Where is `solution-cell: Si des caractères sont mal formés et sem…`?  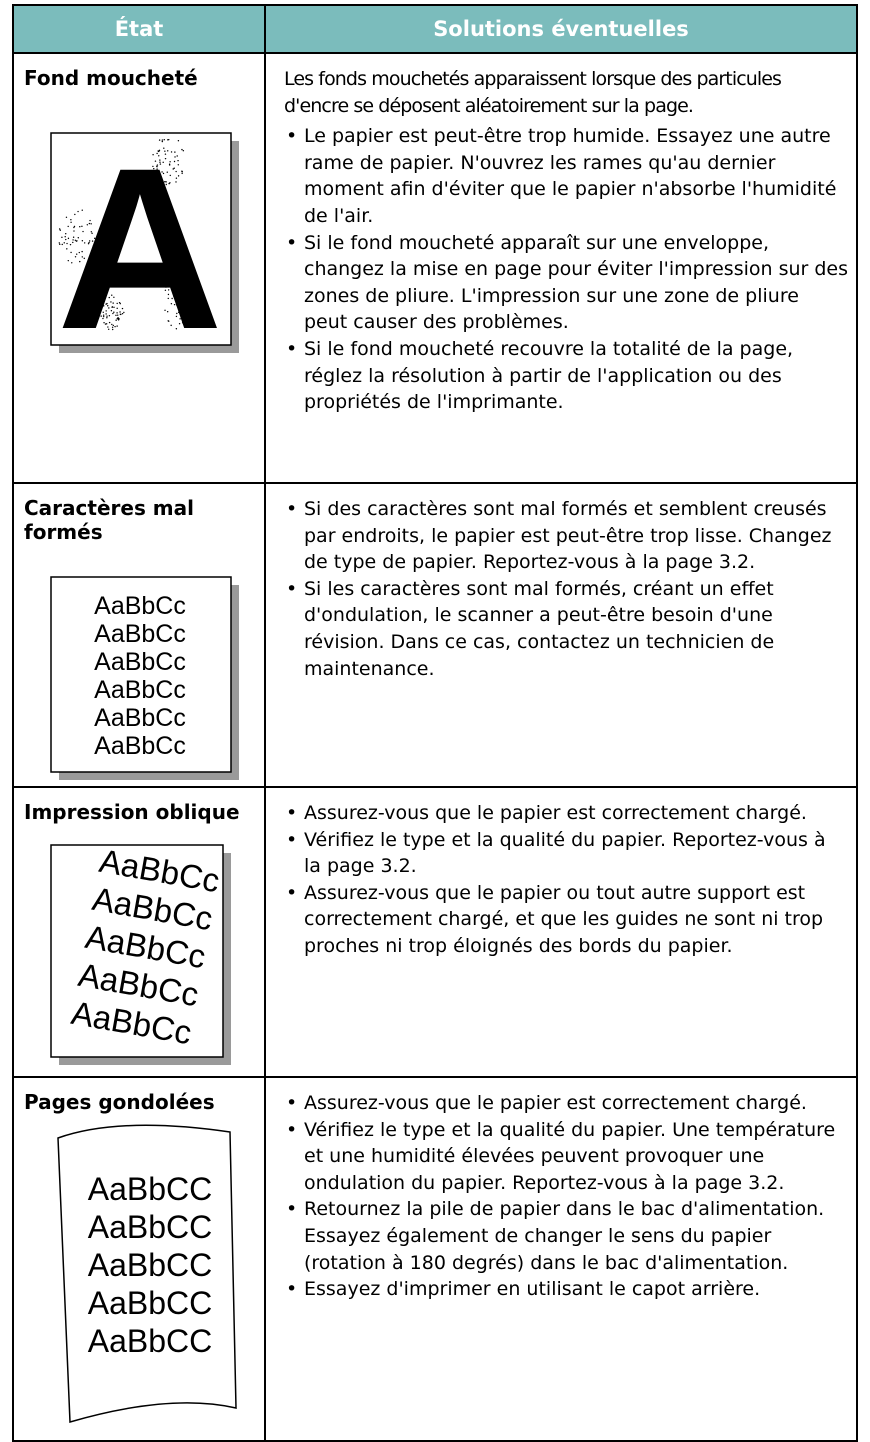
solution-cell: Si des caractères sont mal formés et sem… is located at coordinates (561, 635).